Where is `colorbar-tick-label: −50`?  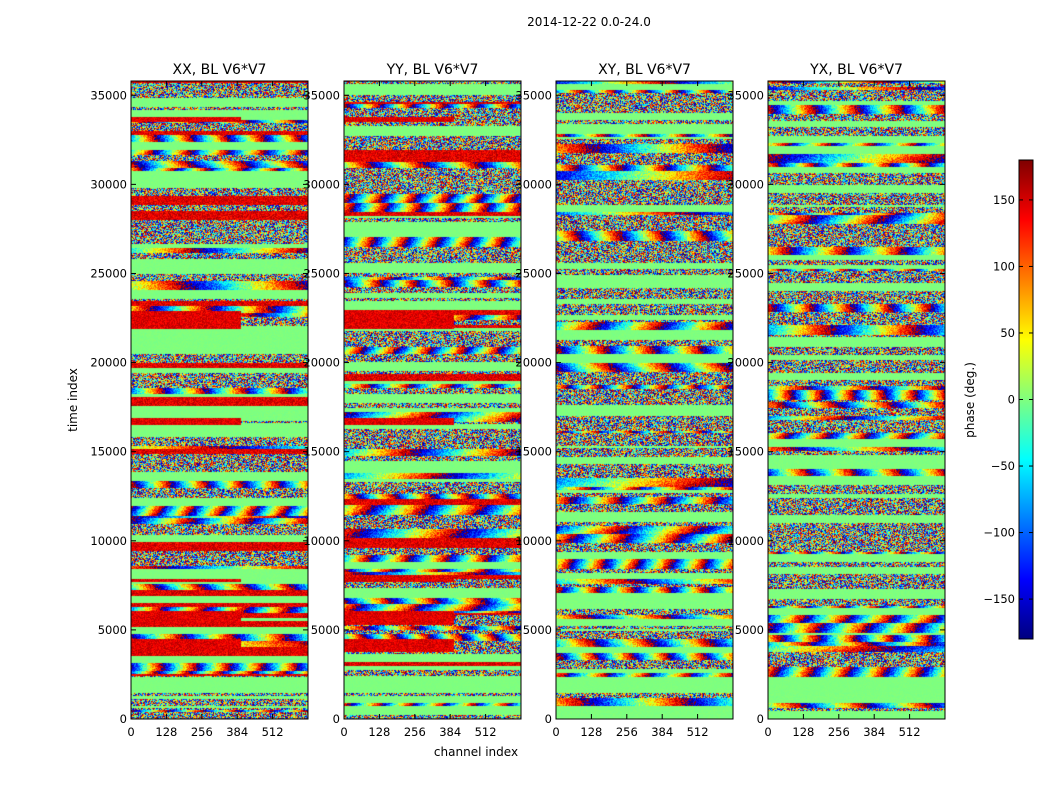
colorbar-tick-label: −50 is located at coordinates (1003, 466).